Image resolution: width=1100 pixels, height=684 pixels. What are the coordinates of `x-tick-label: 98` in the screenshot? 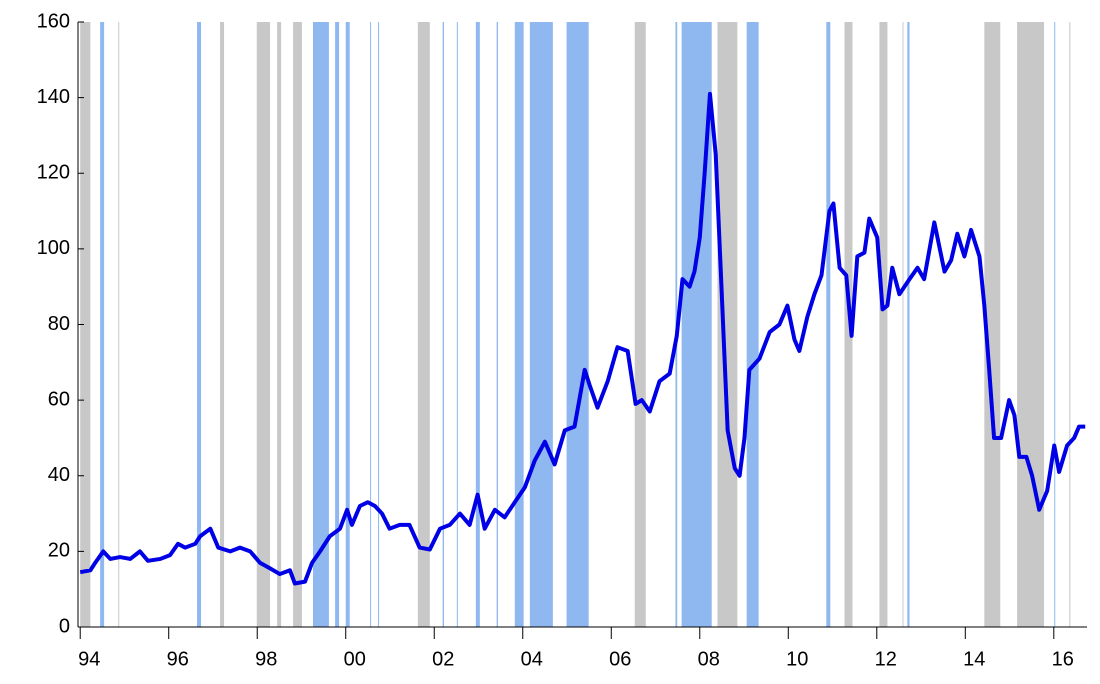 It's located at (266, 659).